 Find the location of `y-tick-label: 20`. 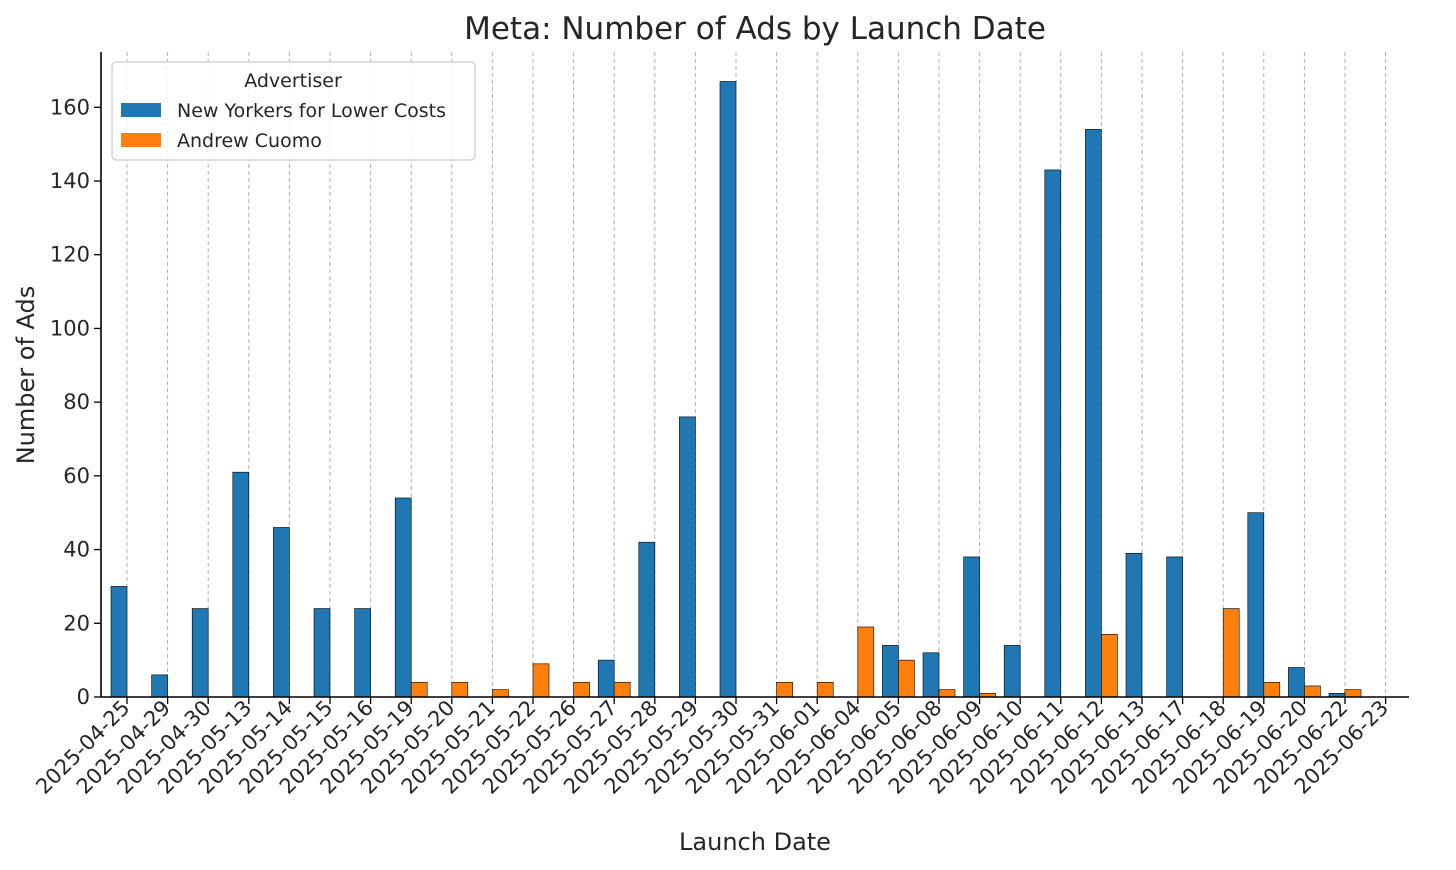

y-tick-label: 20 is located at coordinates (76, 623).